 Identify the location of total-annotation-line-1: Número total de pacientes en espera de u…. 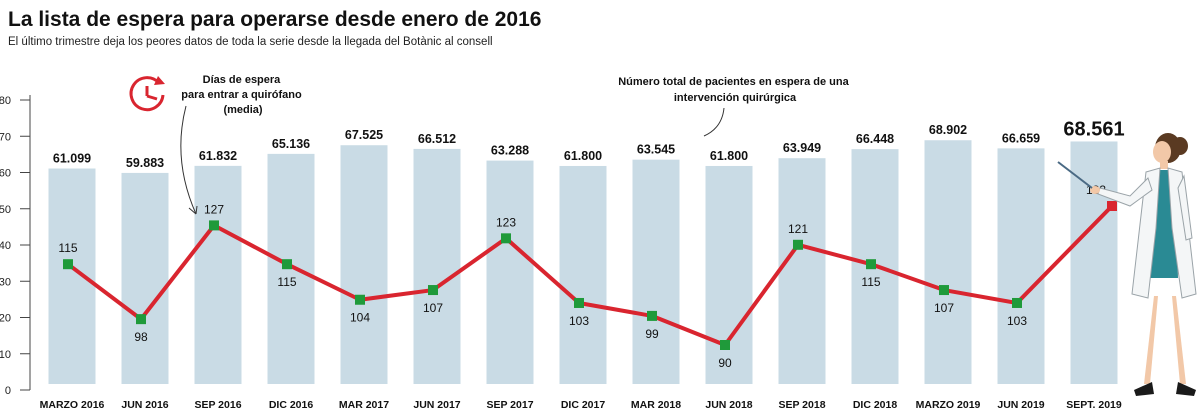
(733, 82).